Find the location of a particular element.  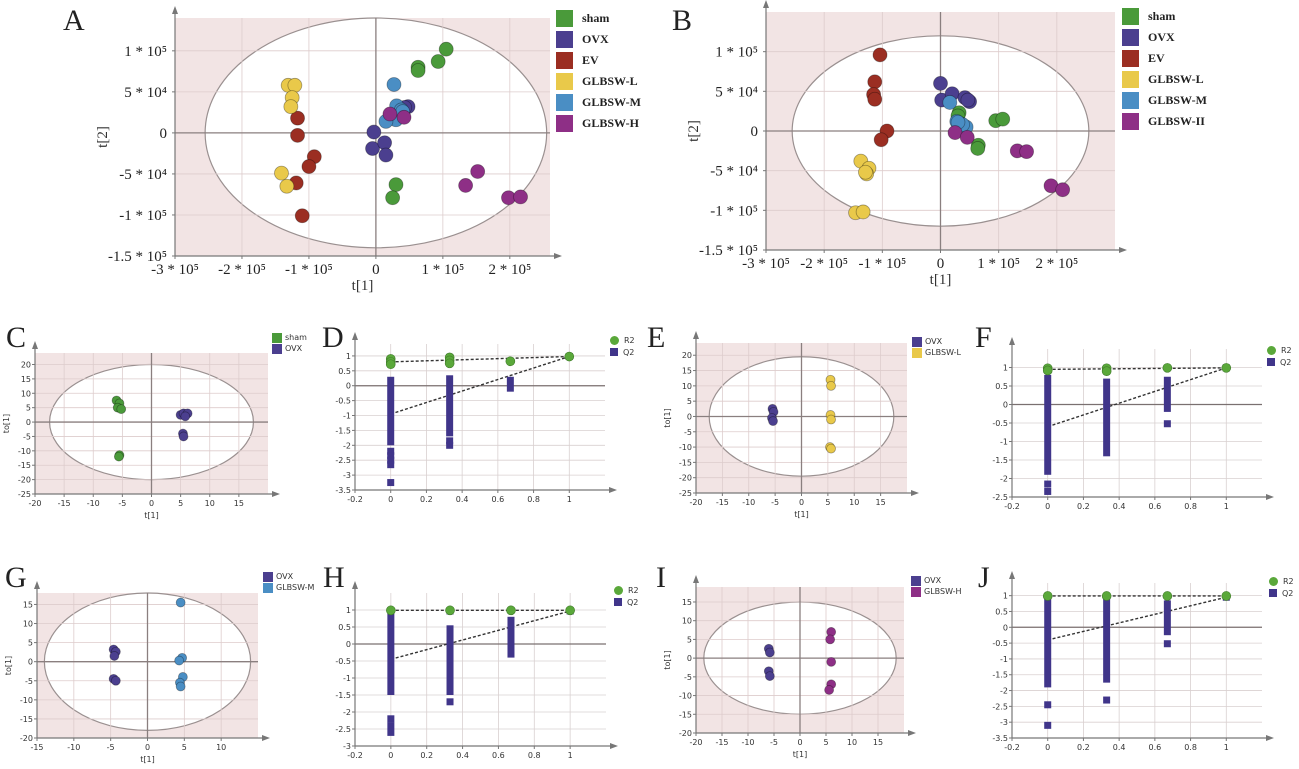

x-axis-title-c: t[1] is located at coordinates (151, 515).